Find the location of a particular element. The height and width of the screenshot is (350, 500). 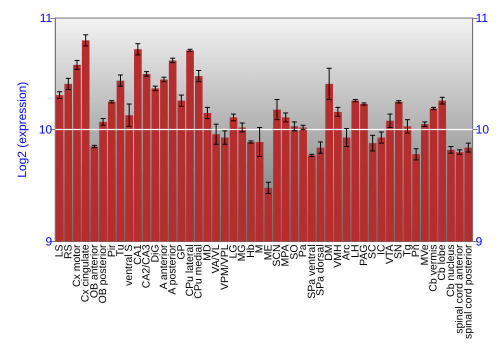

y-tick-label: 11 is located at coordinates (46, 18).